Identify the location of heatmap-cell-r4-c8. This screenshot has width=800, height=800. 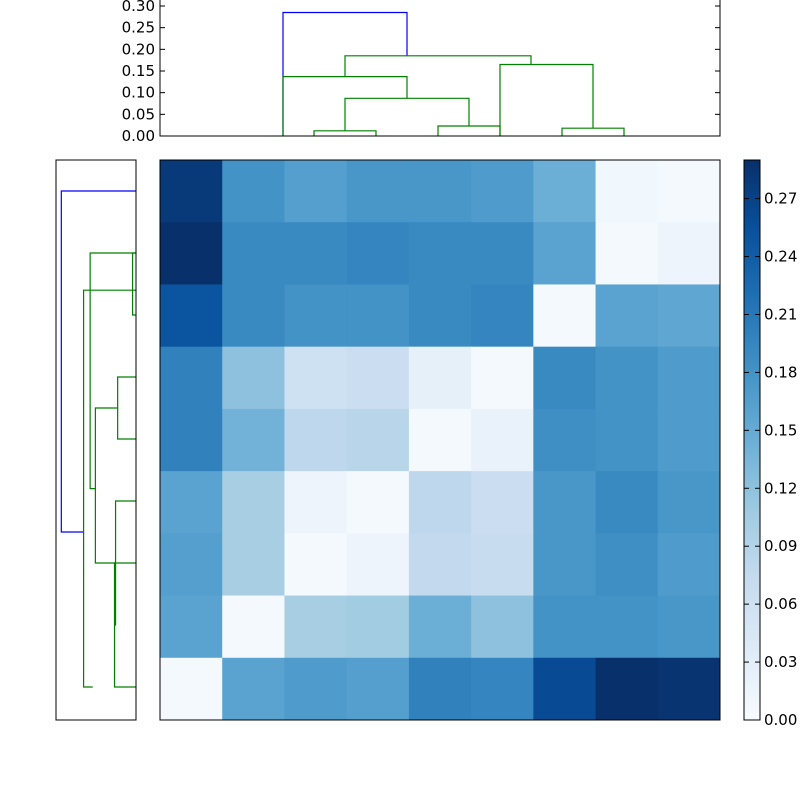
(689, 440).